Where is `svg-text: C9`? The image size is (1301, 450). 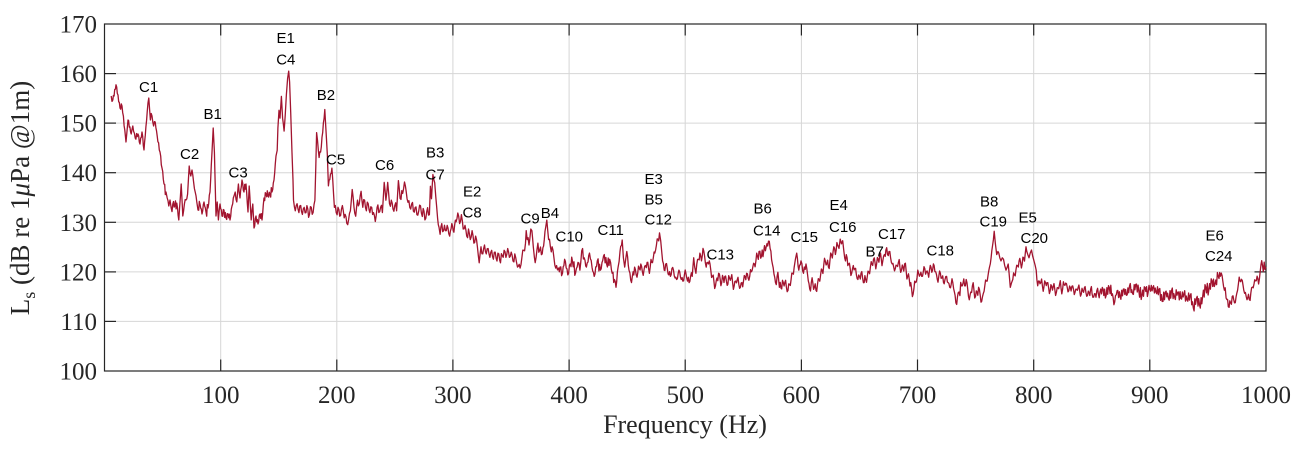
svg-text: C9 is located at coordinates (530, 218).